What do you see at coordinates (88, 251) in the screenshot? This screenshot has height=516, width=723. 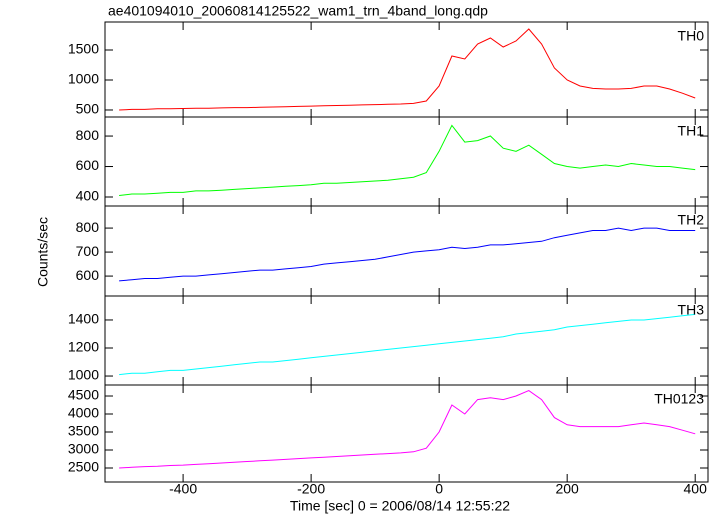 I see `y-tick-label: 700` at bounding box center [88, 251].